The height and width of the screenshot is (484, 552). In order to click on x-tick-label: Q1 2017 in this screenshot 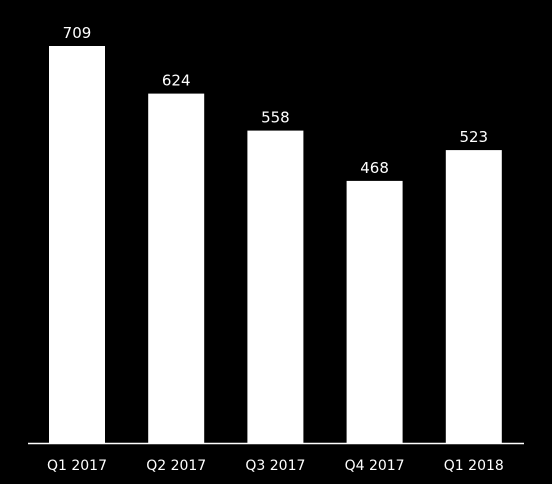, I will do `click(77, 466)`.